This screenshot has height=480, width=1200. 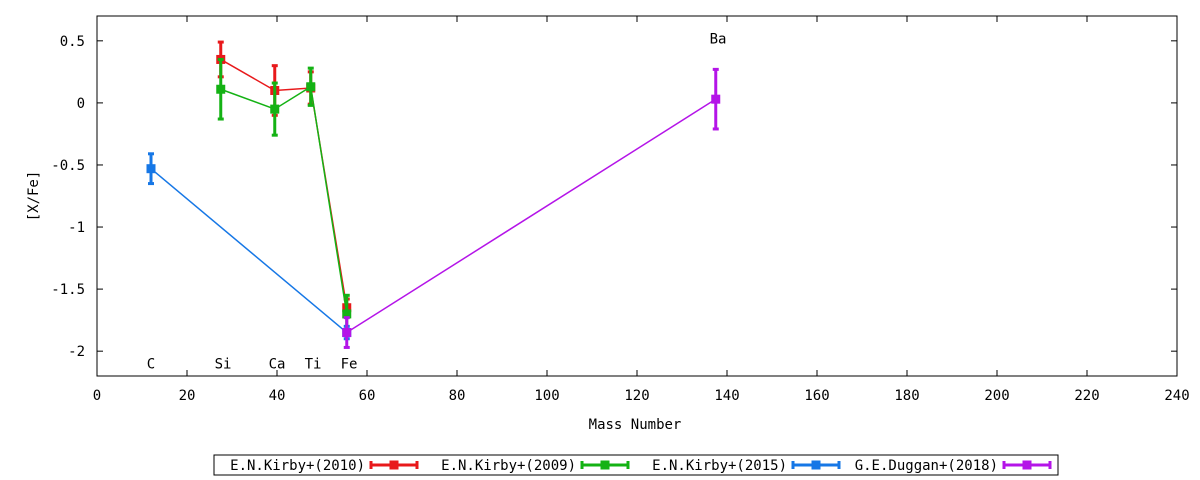 What do you see at coordinates (367, 396) in the screenshot?
I see `x-tick-label: 60` at bounding box center [367, 396].